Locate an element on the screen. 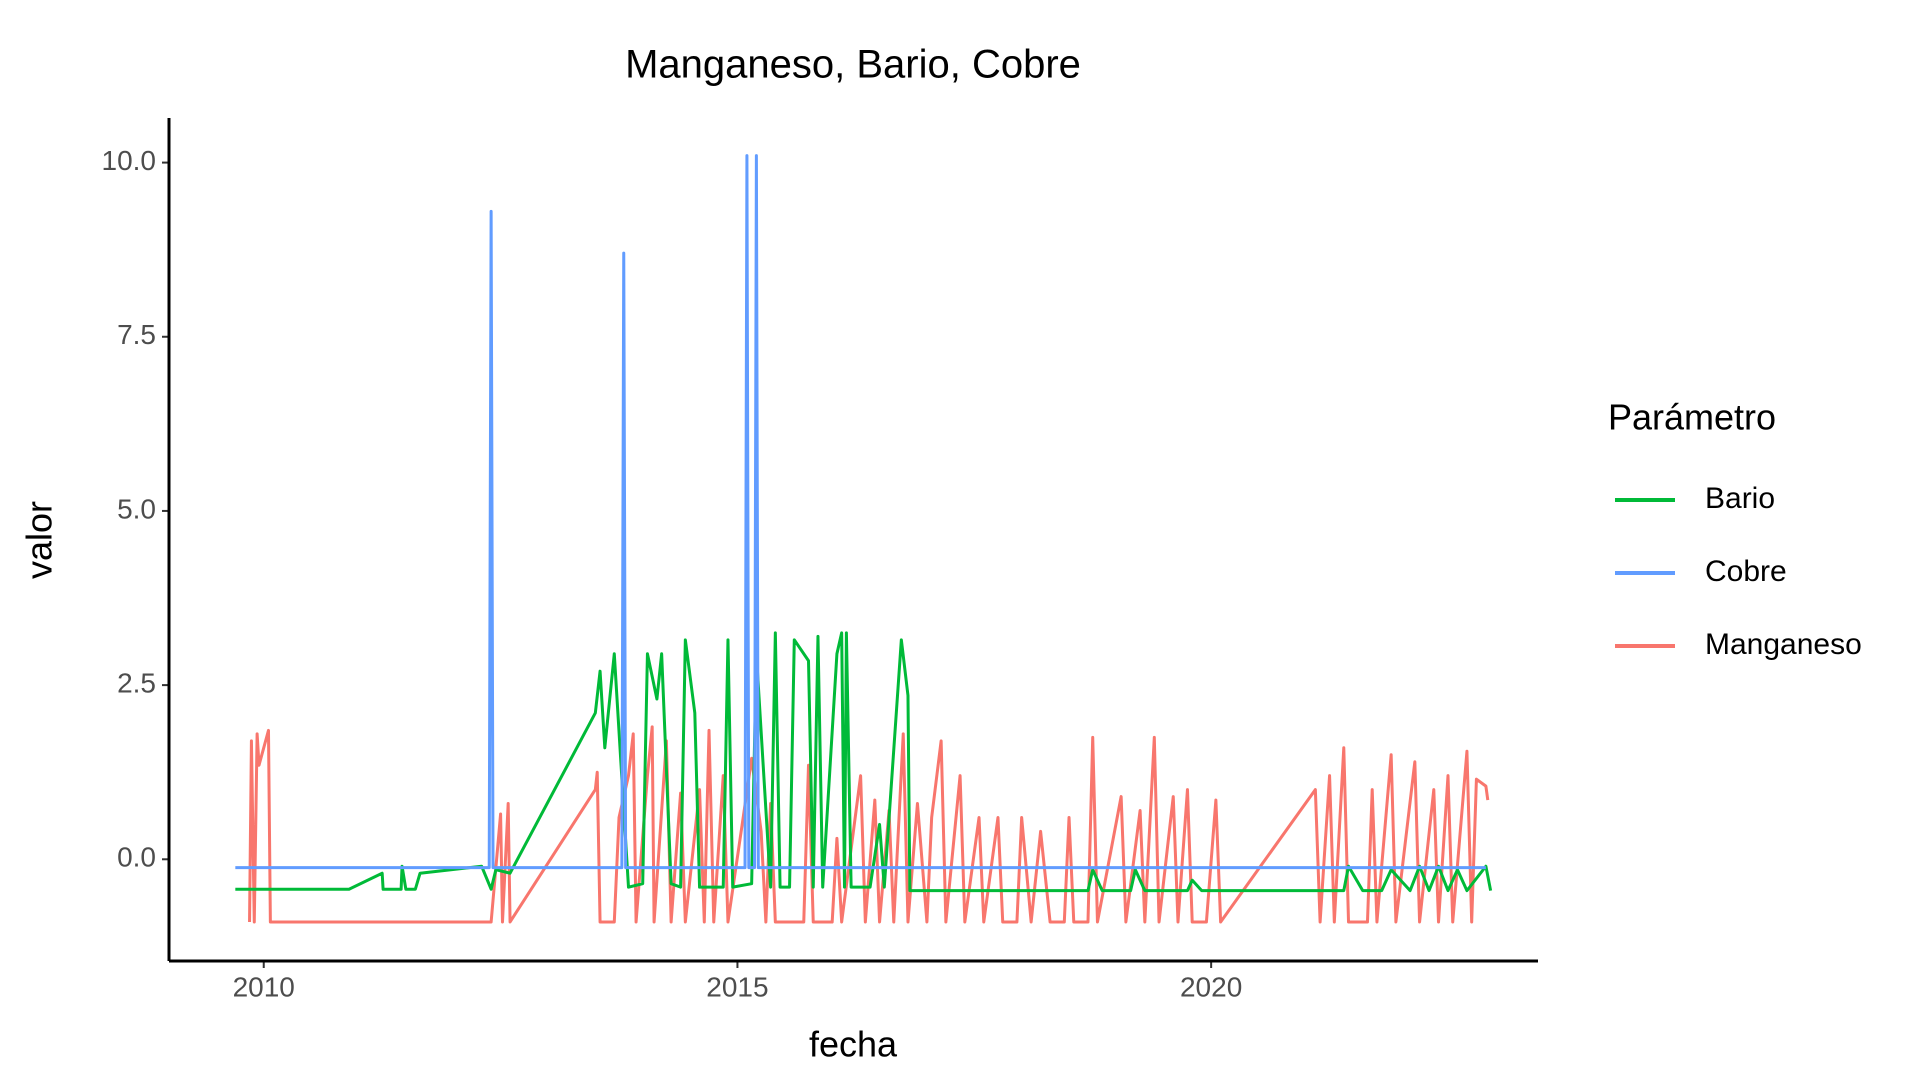  legend-label: Cobre is located at coordinates (1746, 571).